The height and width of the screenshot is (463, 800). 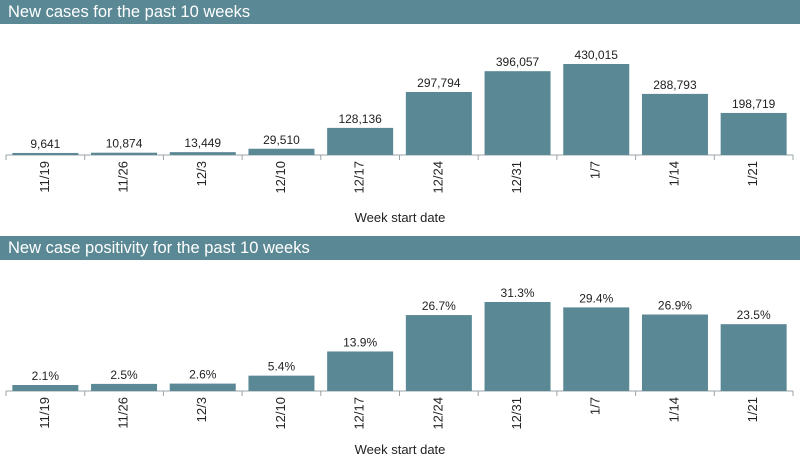 I want to click on positivity-value-label: 2.5%, so click(x=124, y=375).